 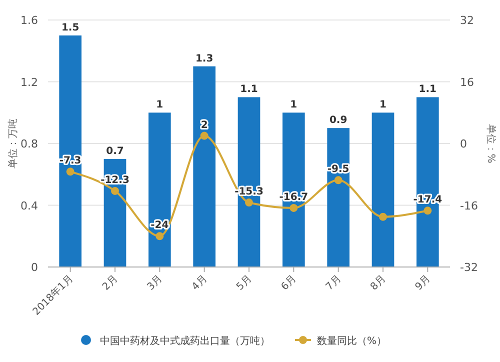 What do you see at coordinates (204, 58) in the screenshot?
I see `data-label: 1.3` at bounding box center [204, 58].